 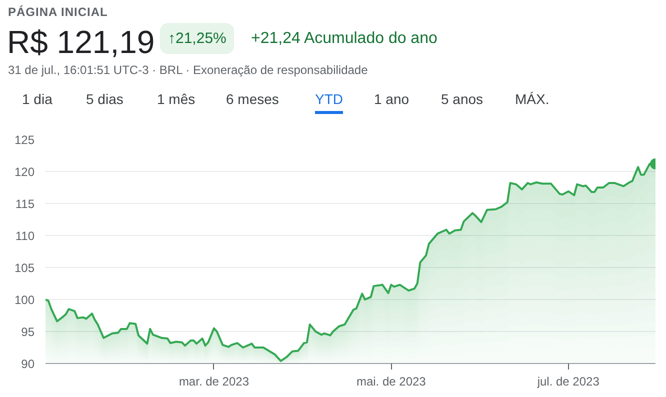 What do you see at coordinates (81, 42) in the screenshot?
I see `chart-title: R$ 121,19` at bounding box center [81, 42].